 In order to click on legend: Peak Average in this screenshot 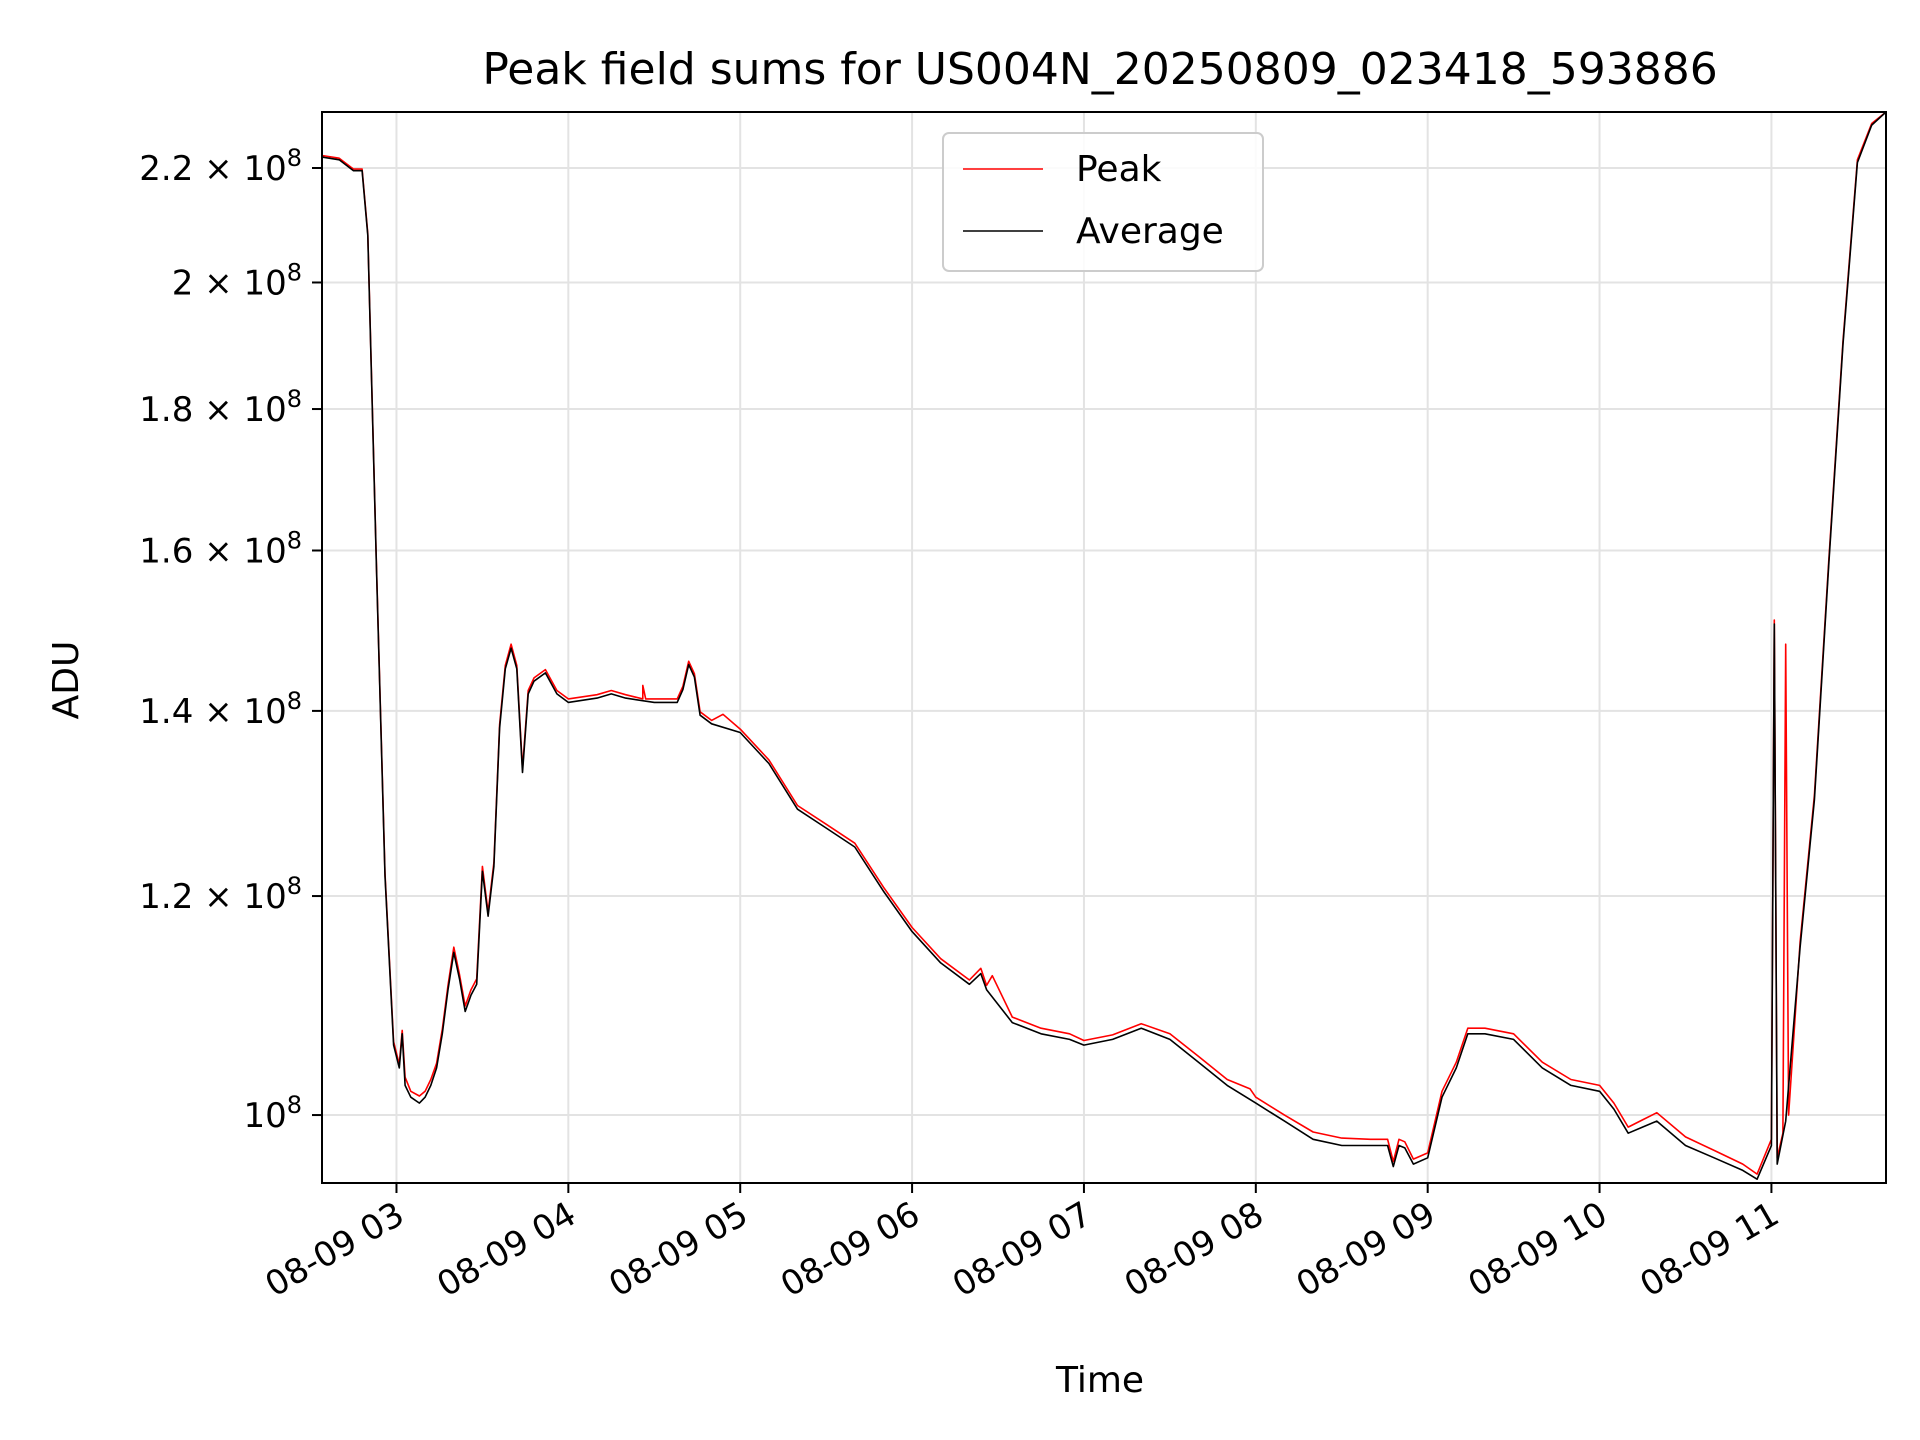, I will do `click(1103, 202)`.